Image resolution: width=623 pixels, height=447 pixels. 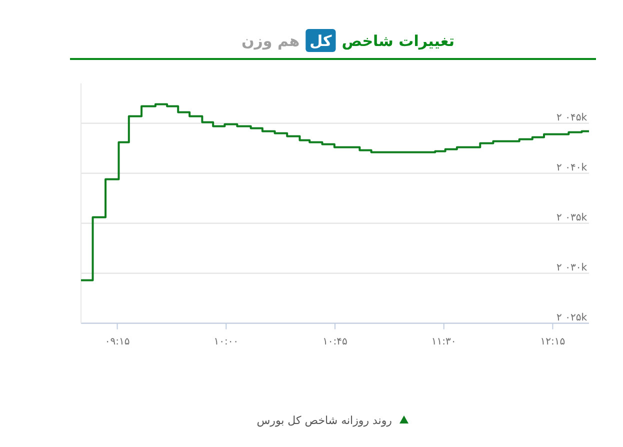 I want to click on x-tick-label: ۱۱:۳۰, so click(x=443, y=342).